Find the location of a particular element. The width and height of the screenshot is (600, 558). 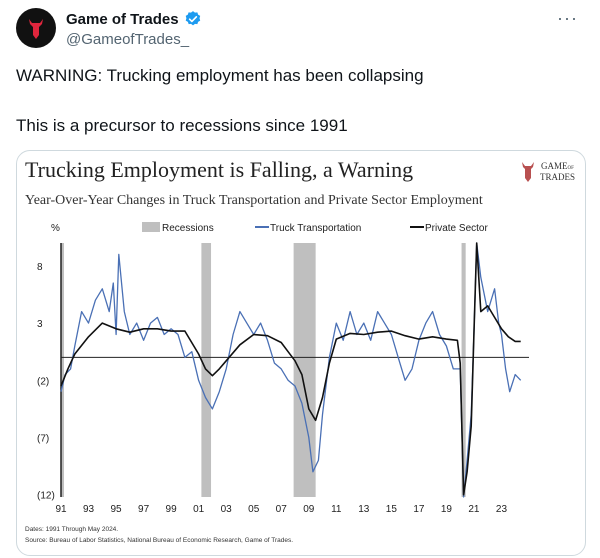

x-tick-label: 13 is located at coordinates (364, 509).